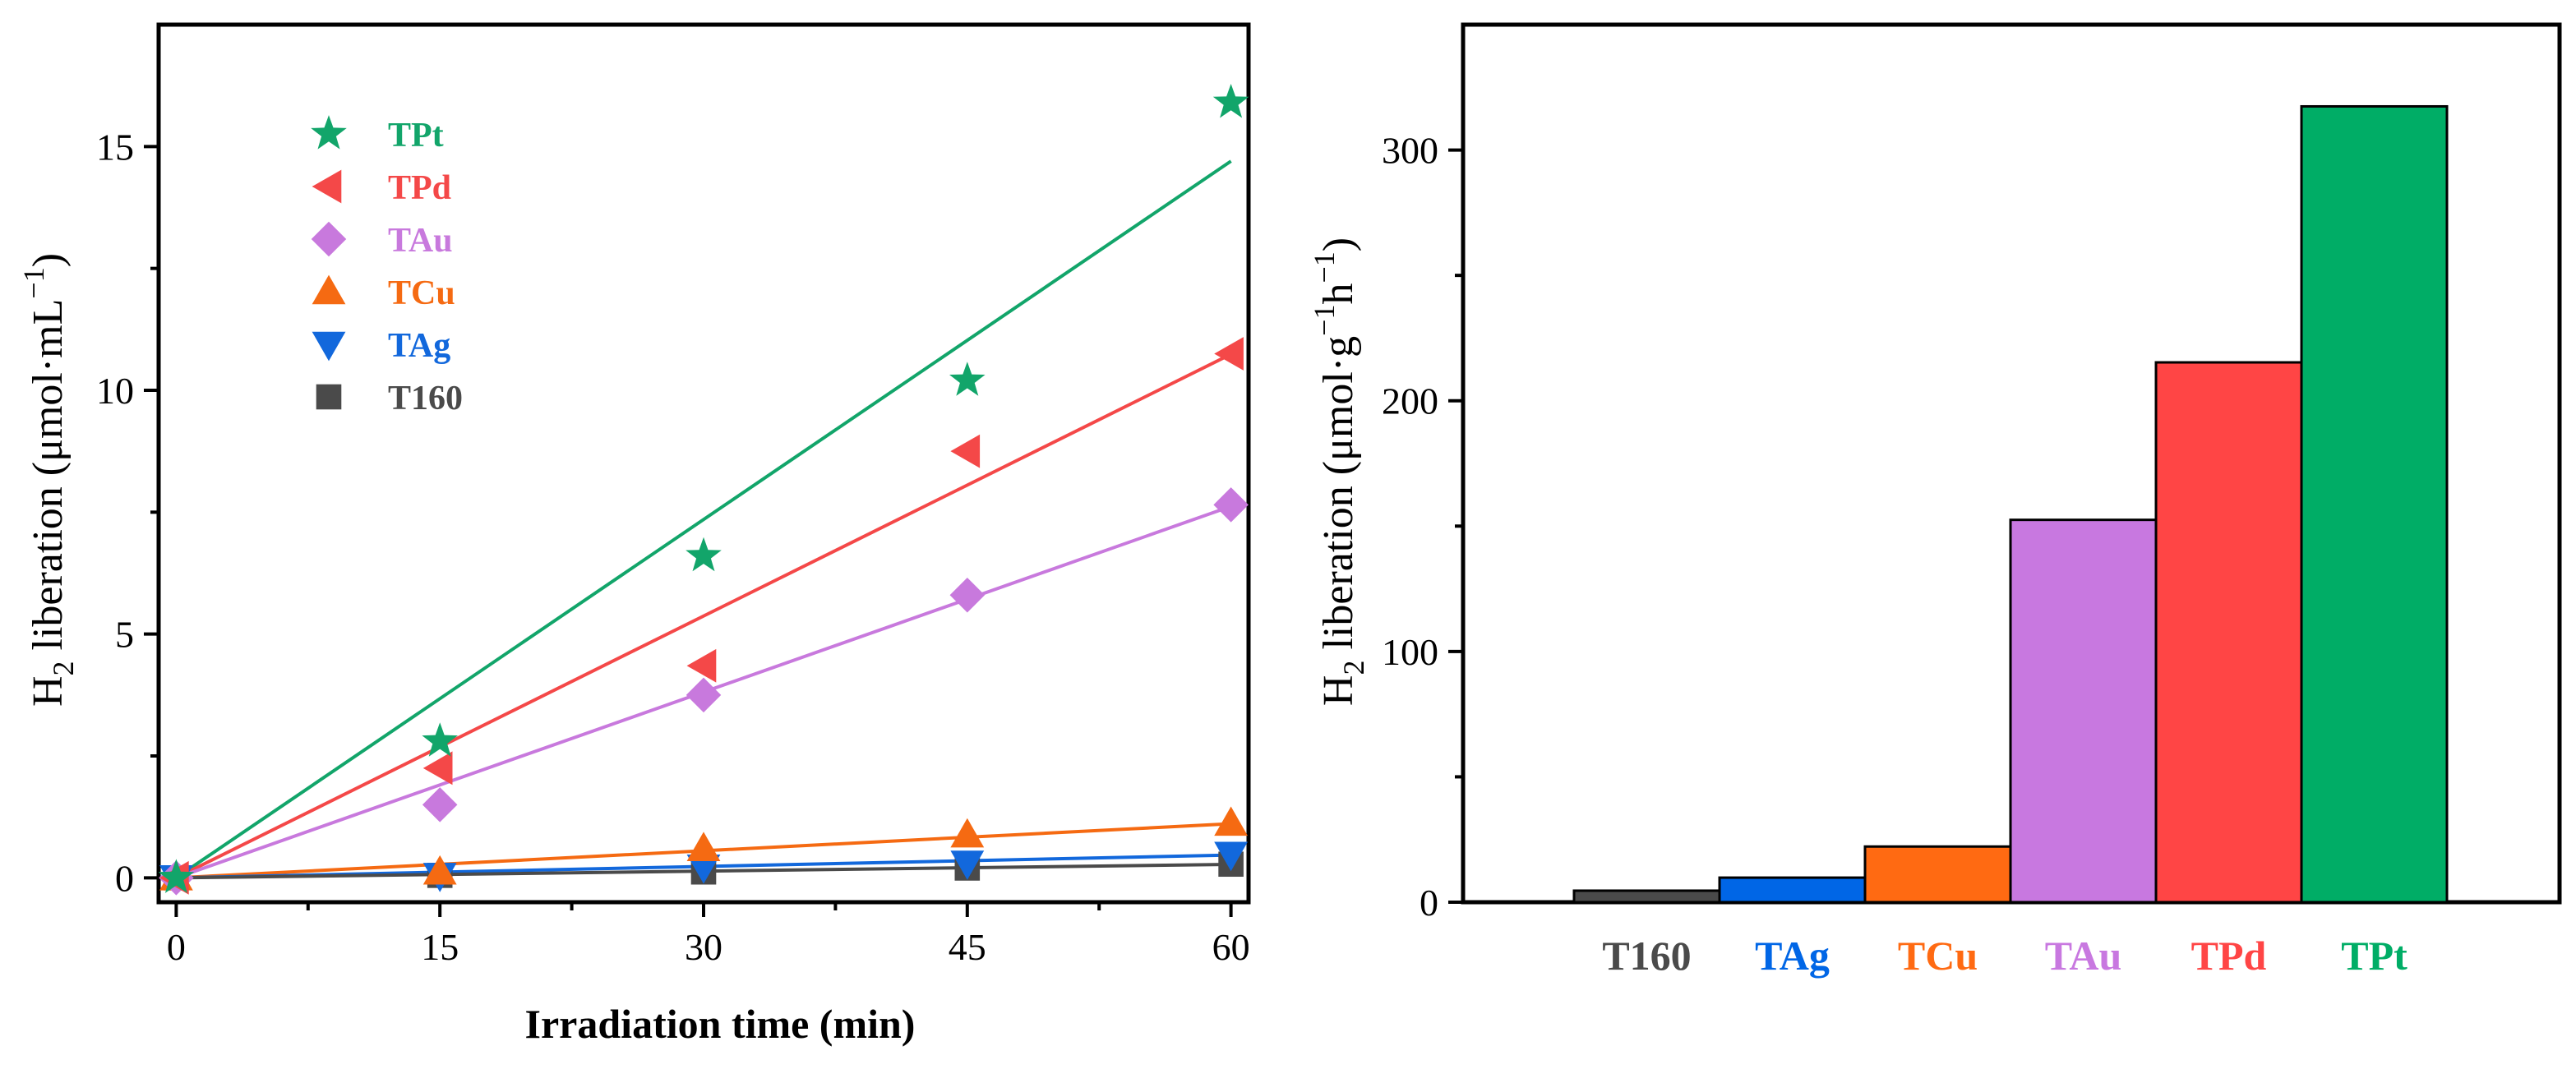 The image size is (2576, 1069). What do you see at coordinates (329, 397) in the screenshot?
I see `legend-marker-t160` at bounding box center [329, 397].